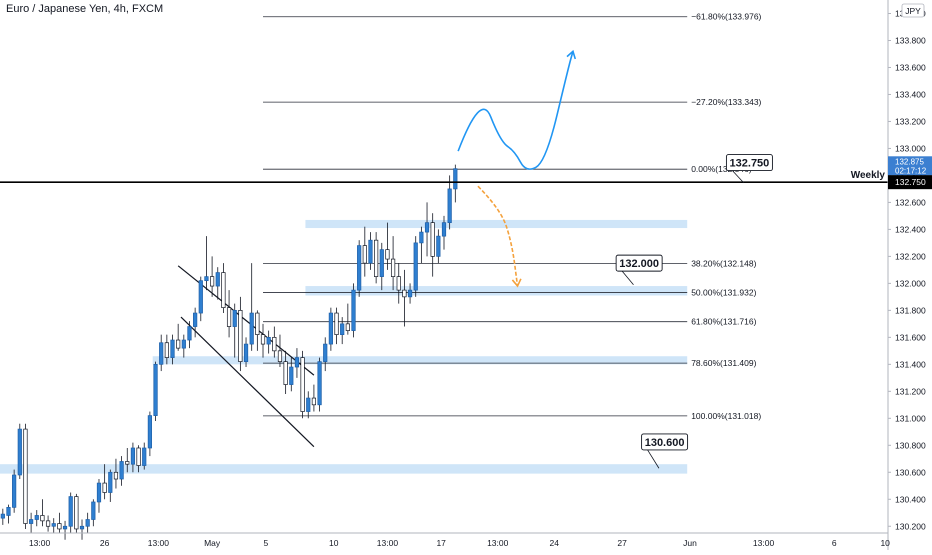  I want to click on channel-line, so click(247, 382).